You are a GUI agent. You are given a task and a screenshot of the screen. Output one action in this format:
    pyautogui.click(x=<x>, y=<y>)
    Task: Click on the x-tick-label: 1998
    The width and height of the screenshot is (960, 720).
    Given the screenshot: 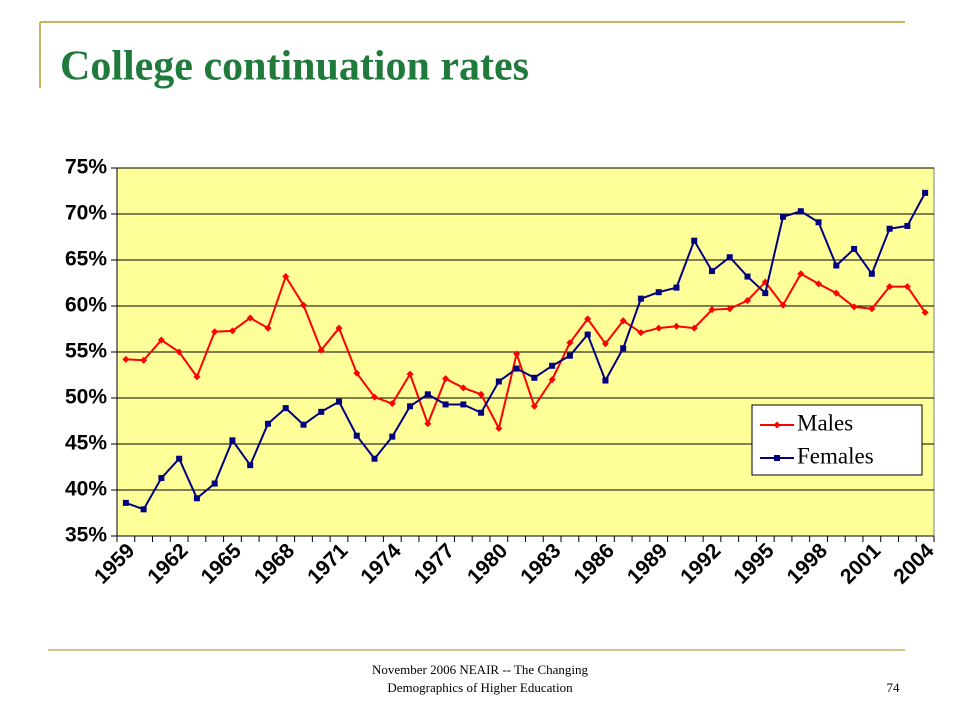 What is the action you would take?
    pyautogui.click(x=808, y=564)
    